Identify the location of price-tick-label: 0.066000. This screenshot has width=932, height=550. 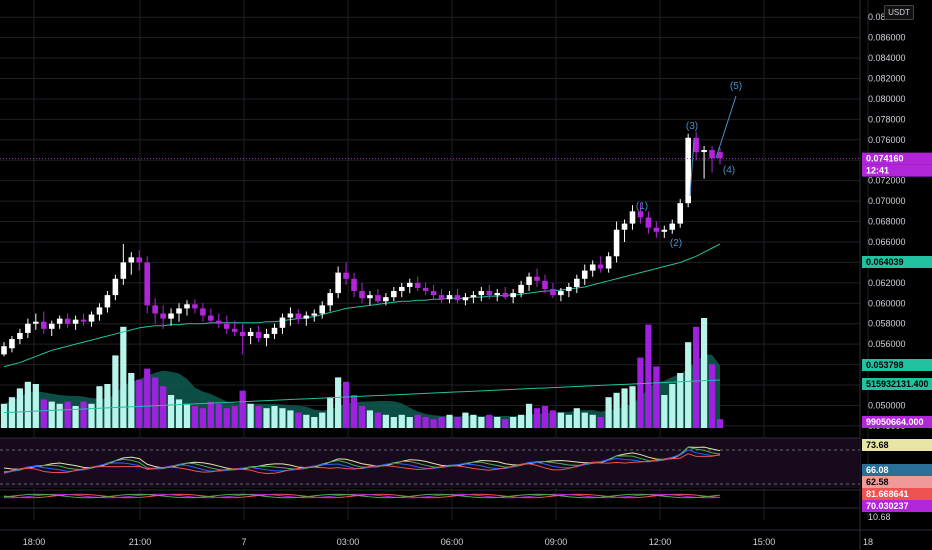
(887, 242).